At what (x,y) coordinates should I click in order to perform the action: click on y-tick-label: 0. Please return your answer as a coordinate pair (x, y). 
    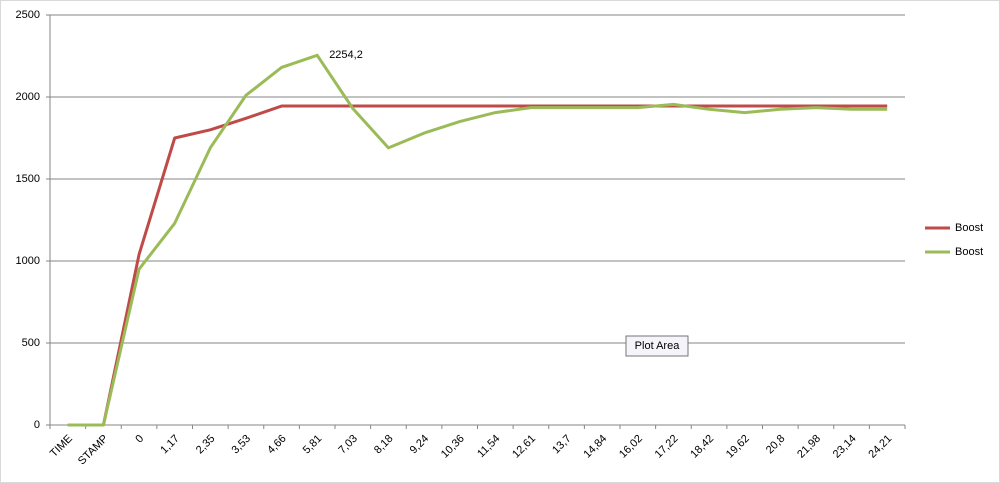
    Looking at the image, I should click on (37, 425).